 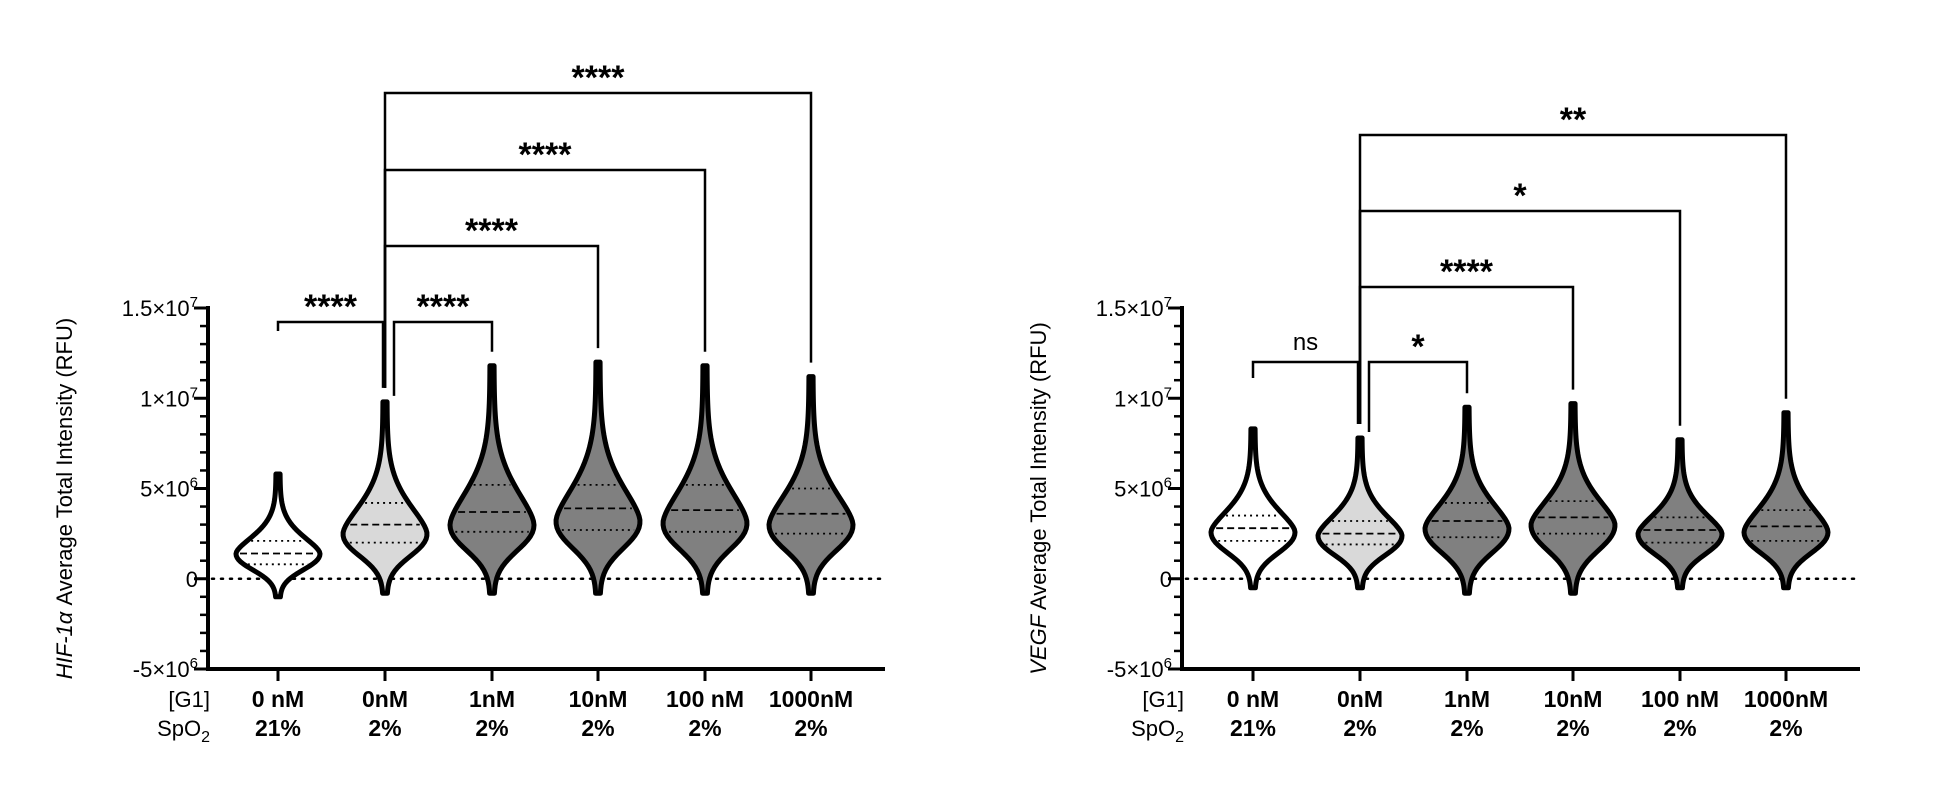 I want to click on y-axis-label-italic: HIF-1α, so click(x=64, y=644).